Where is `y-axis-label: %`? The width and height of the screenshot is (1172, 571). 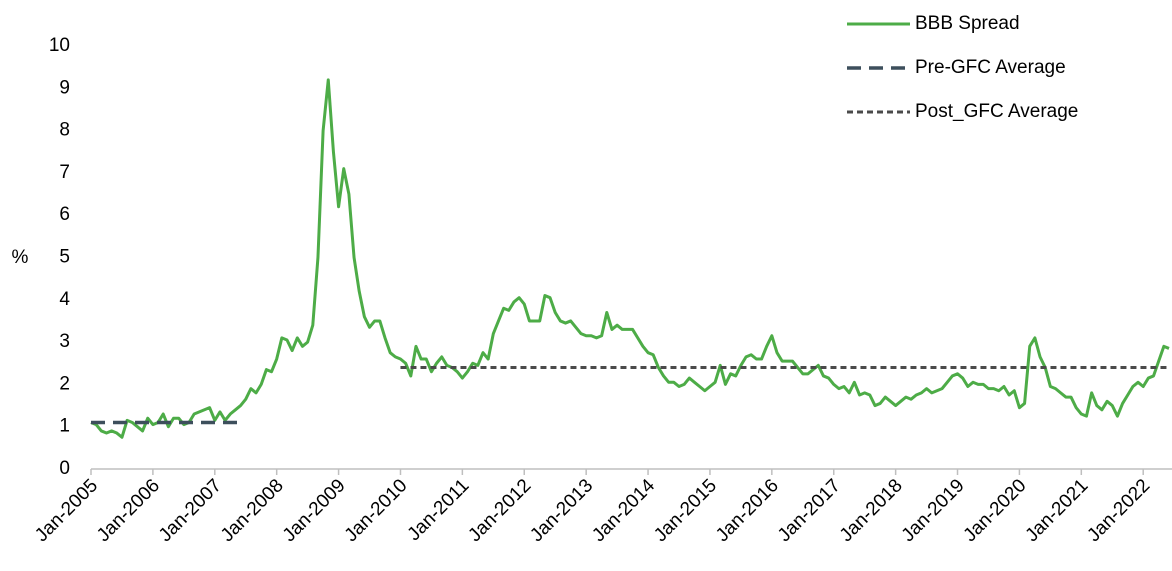 y-axis-label: % is located at coordinates (20, 257).